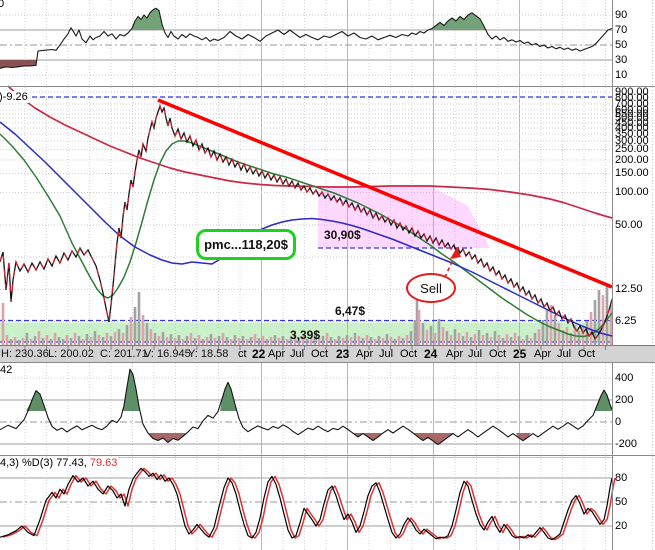 The height and width of the screenshot is (550, 655). What do you see at coordinates (306, 407) in the screenshot?
I see `momentum-line` at bounding box center [306, 407].